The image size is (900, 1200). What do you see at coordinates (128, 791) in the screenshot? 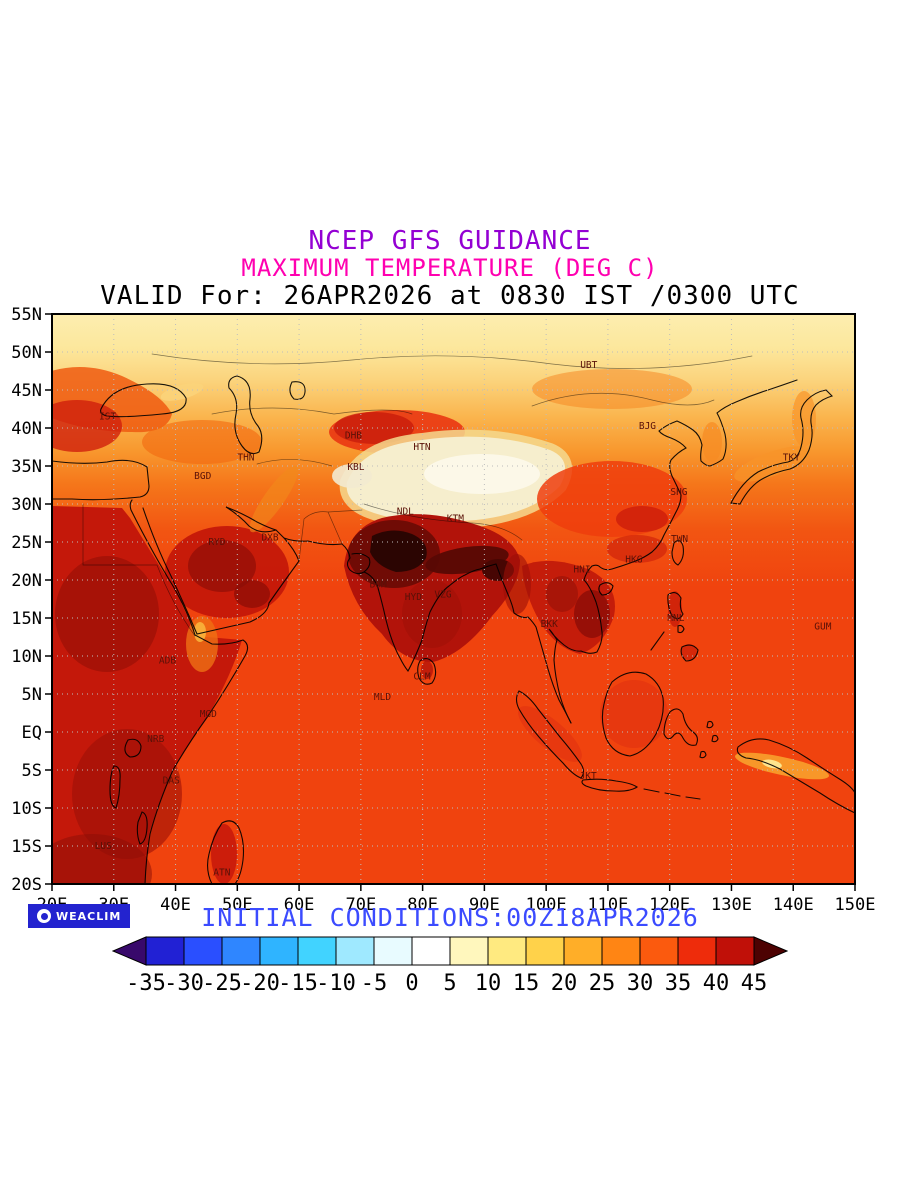
I see `african-lakes` at bounding box center [128, 791].